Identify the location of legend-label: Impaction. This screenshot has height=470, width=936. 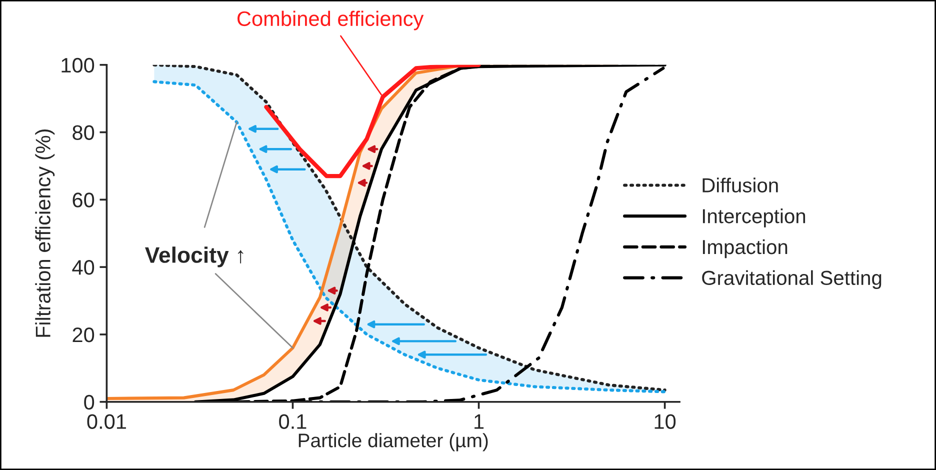
(745, 248).